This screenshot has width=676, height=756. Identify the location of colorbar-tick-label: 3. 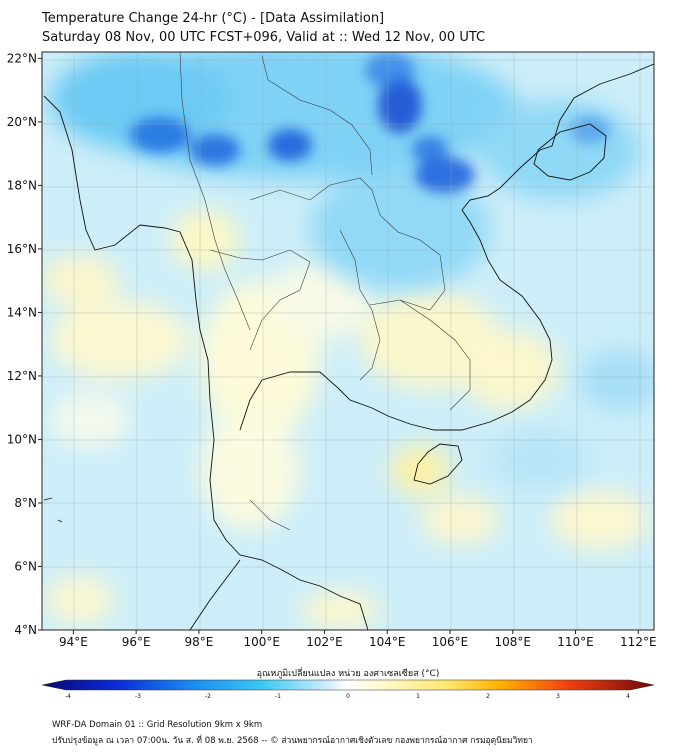
(558, 696).